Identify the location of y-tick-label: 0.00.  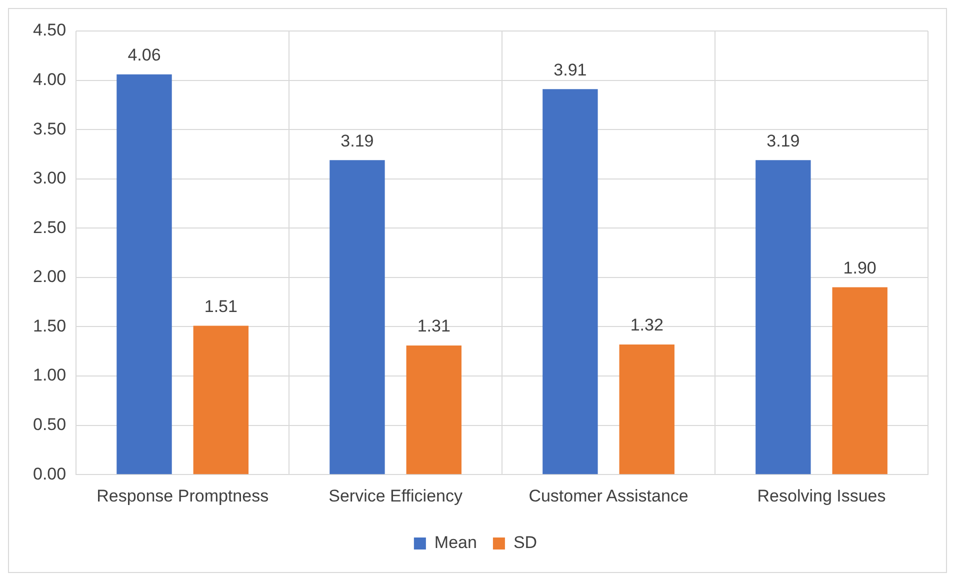
(49, 474).